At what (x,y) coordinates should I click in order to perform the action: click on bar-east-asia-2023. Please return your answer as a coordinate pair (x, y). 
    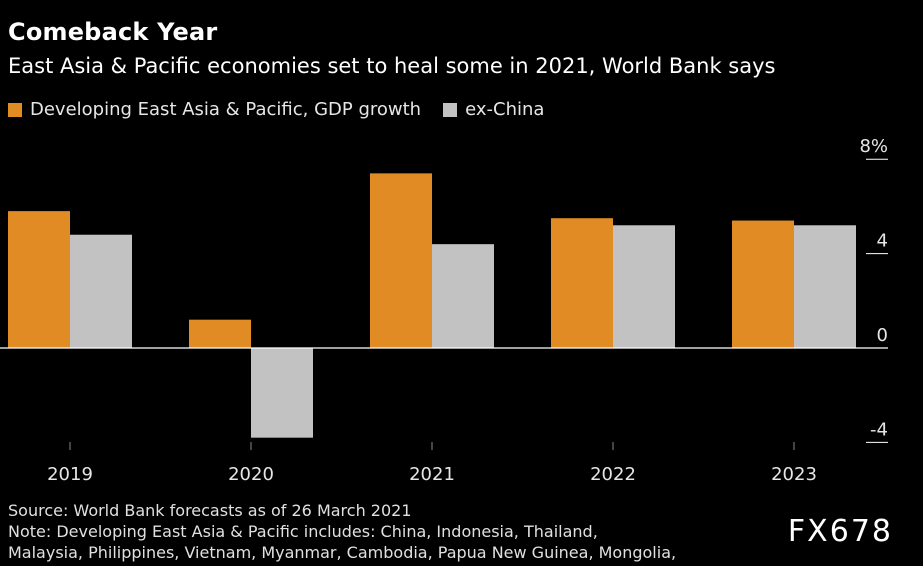
    Looking at the image, I should click on (763, 284).